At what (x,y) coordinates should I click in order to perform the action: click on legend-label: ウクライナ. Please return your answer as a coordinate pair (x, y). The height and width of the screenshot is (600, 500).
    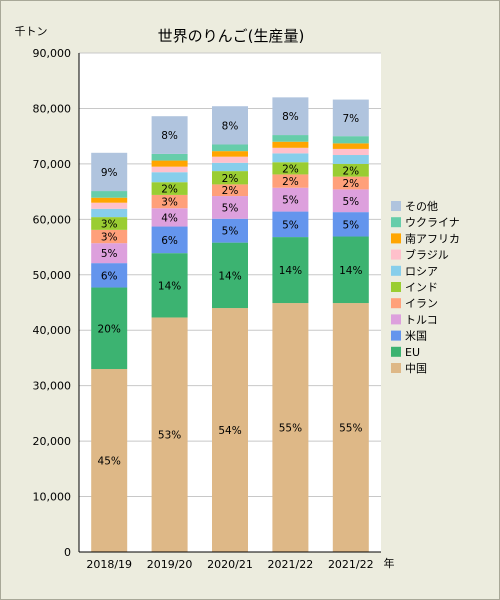
    Looking at the image, I should click on (432, 222).